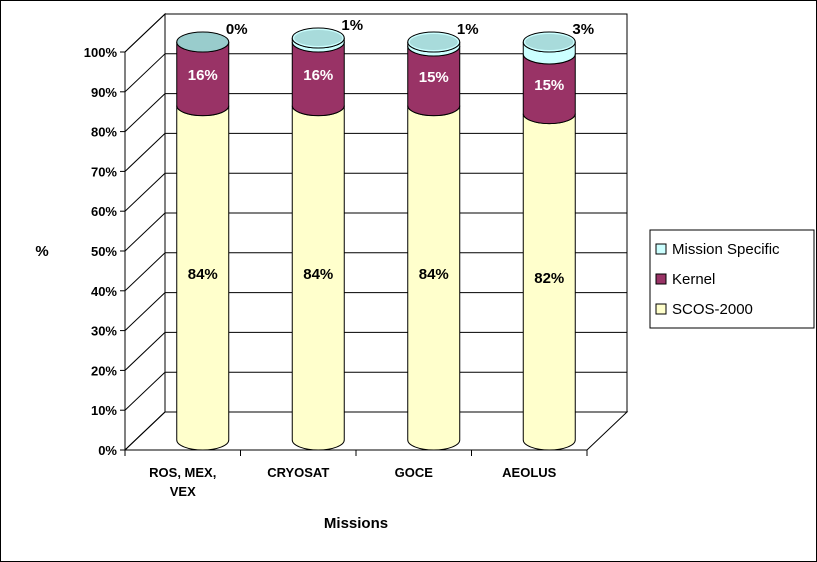  I want to click on y-tick-label: 30%, so click(104, 331).